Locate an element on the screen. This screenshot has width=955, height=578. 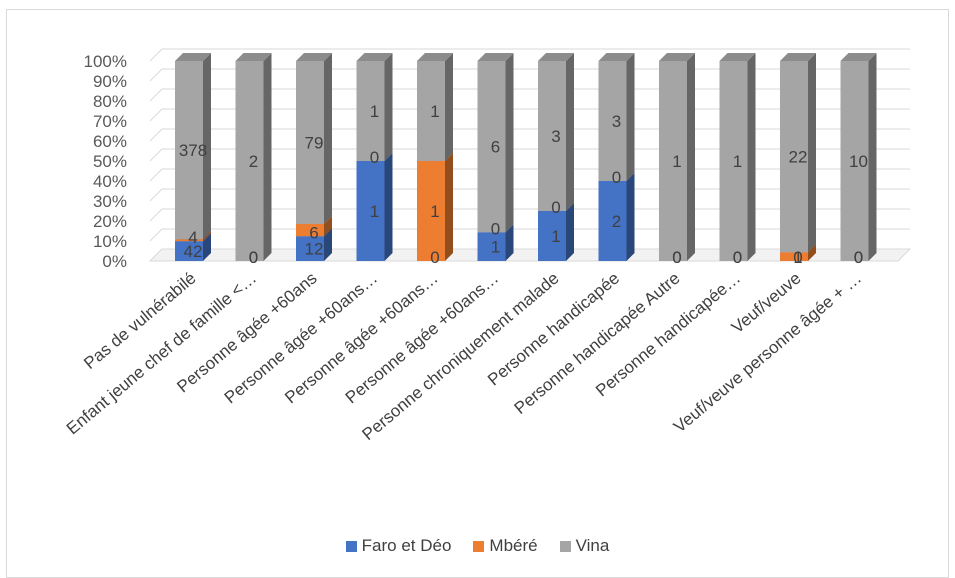
data-label: 3 is located at coordinates (555, 136).